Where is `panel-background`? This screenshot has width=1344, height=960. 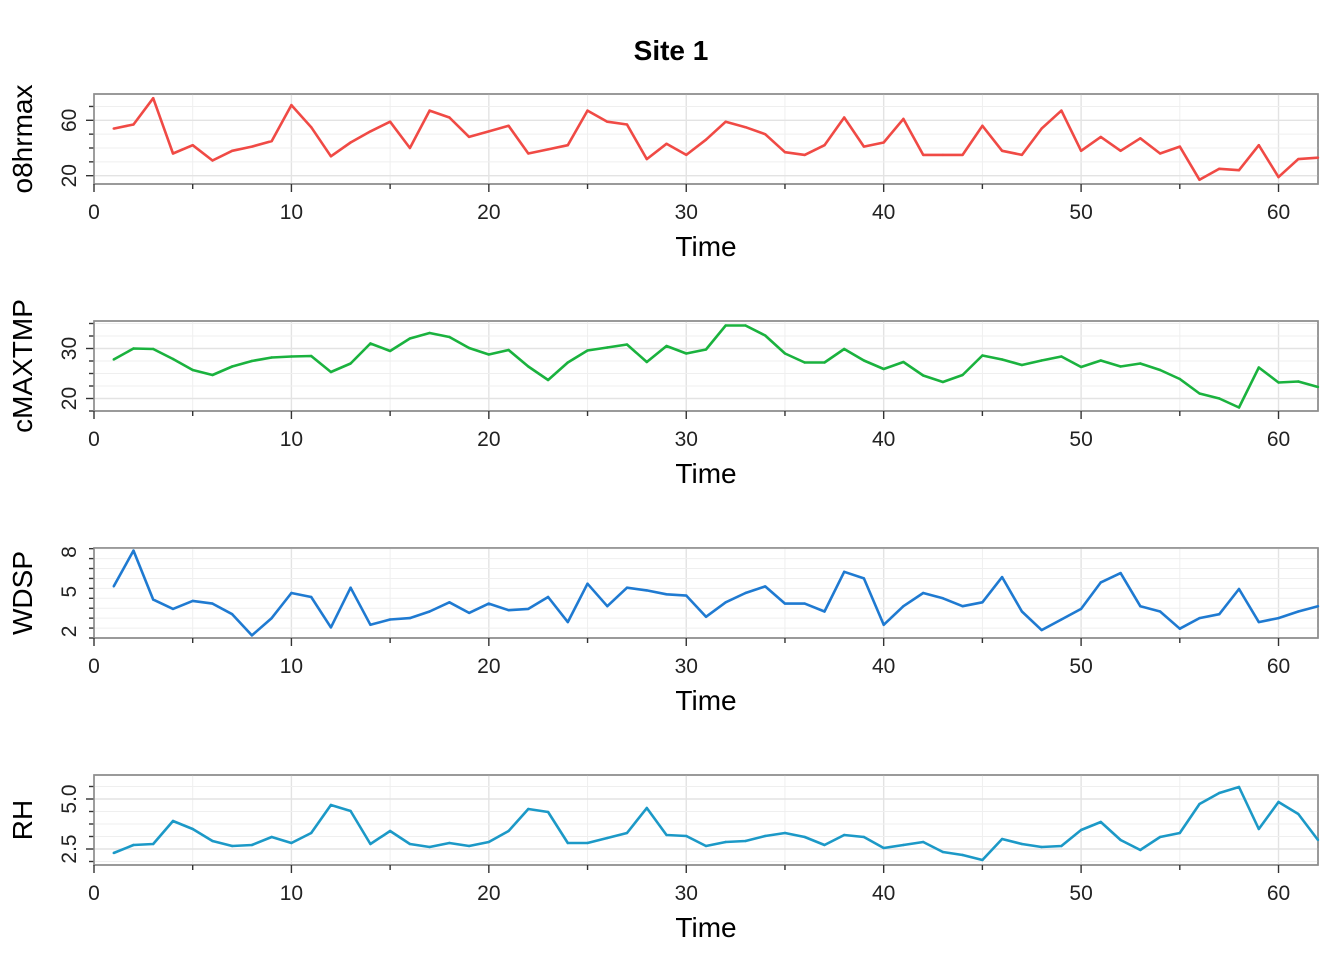
panel-background is located at coordinates (706, 593).